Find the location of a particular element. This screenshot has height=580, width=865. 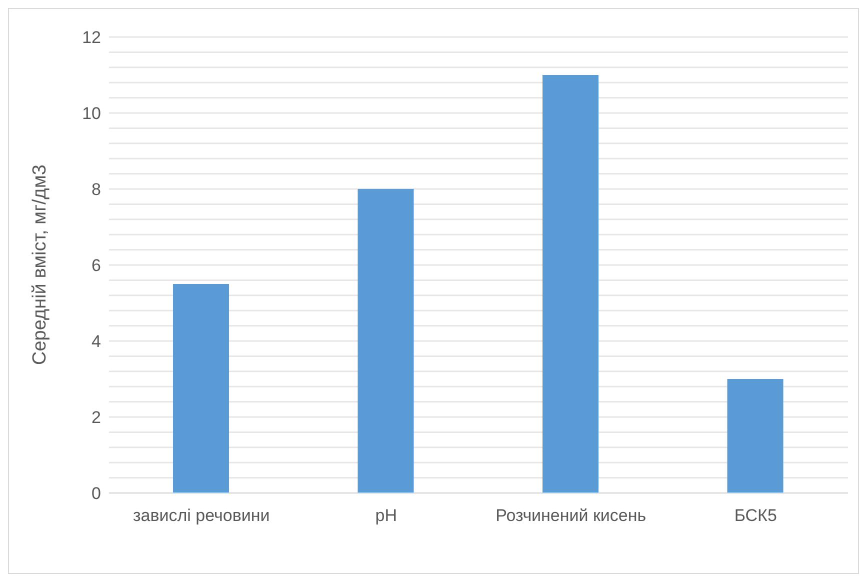

y-tick-label: 10 is located at coordinates (91, 114).